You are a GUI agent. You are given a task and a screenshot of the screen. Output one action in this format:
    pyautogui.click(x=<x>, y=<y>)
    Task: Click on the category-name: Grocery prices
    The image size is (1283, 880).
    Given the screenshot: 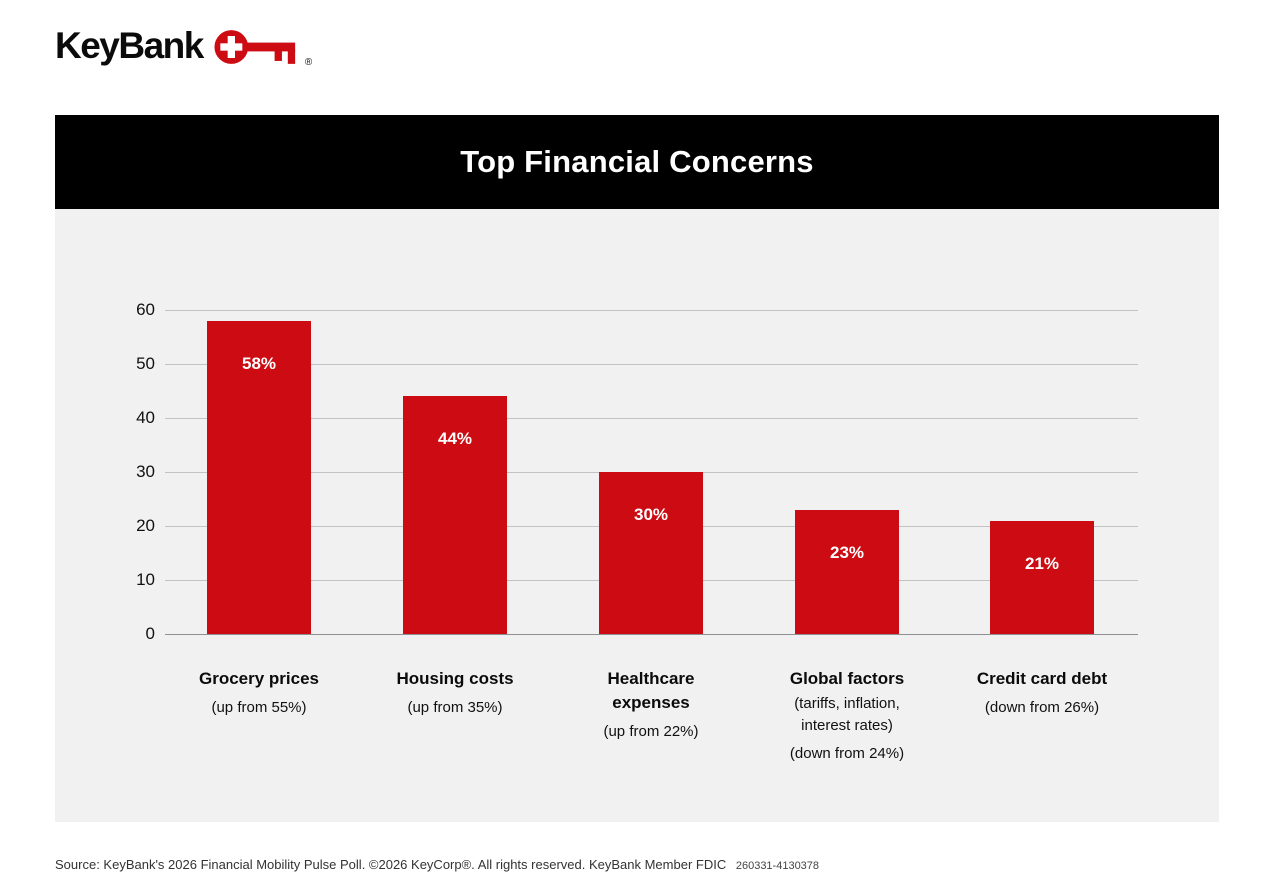 What is the action you would take?
    pyautogui.click(x=258, y=678)
    